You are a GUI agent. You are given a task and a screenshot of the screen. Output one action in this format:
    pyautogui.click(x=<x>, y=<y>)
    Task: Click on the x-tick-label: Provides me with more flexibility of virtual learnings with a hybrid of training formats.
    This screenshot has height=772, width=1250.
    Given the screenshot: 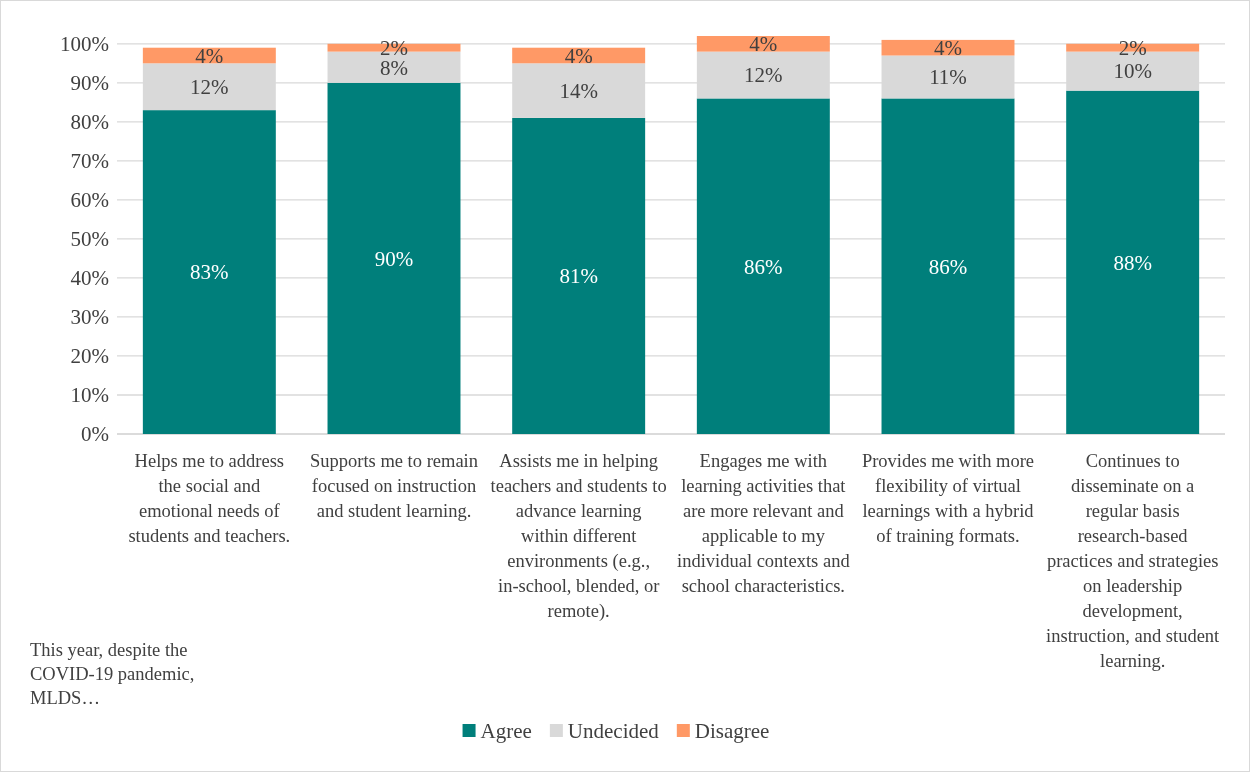 What is the action you would take?
    pyautogui.click(x=948, y=498)
    